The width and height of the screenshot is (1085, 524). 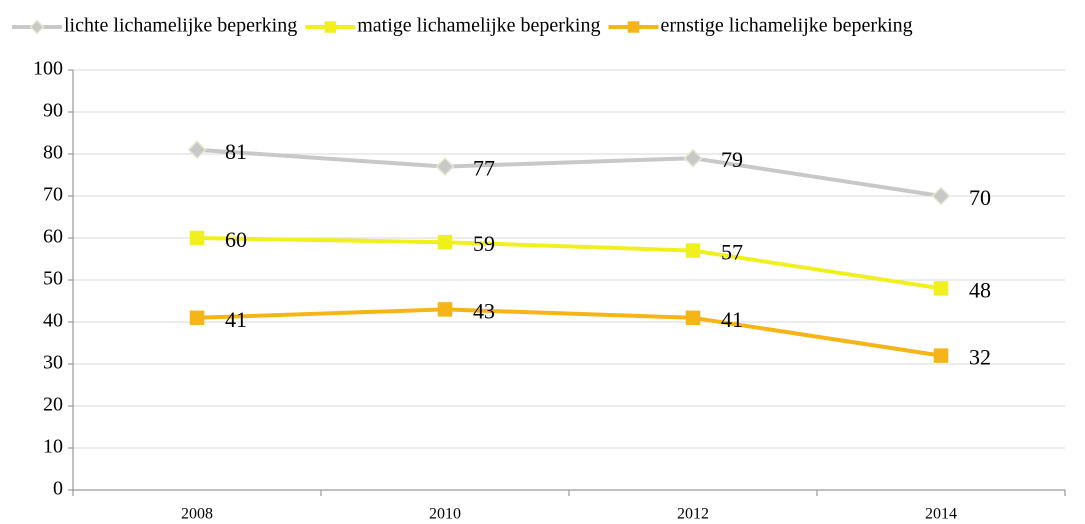 I want to click on data-label: 60, so click(x=236, y=239).